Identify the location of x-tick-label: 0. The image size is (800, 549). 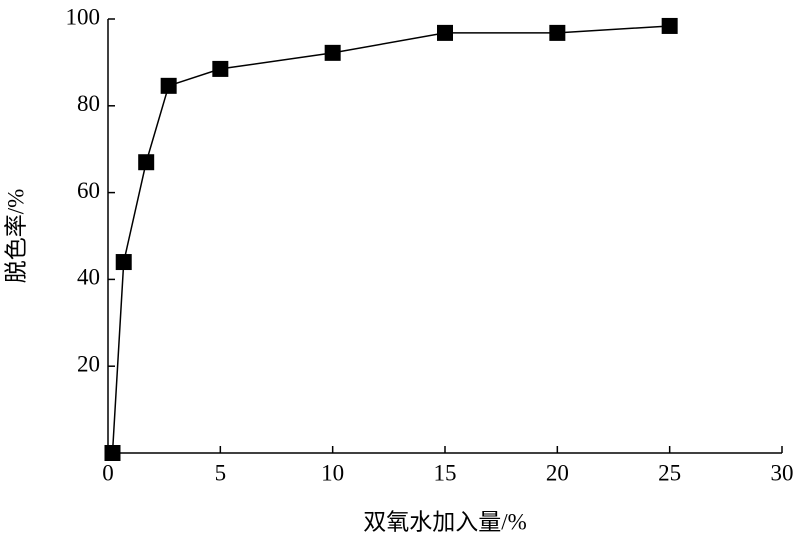
(108, 472).